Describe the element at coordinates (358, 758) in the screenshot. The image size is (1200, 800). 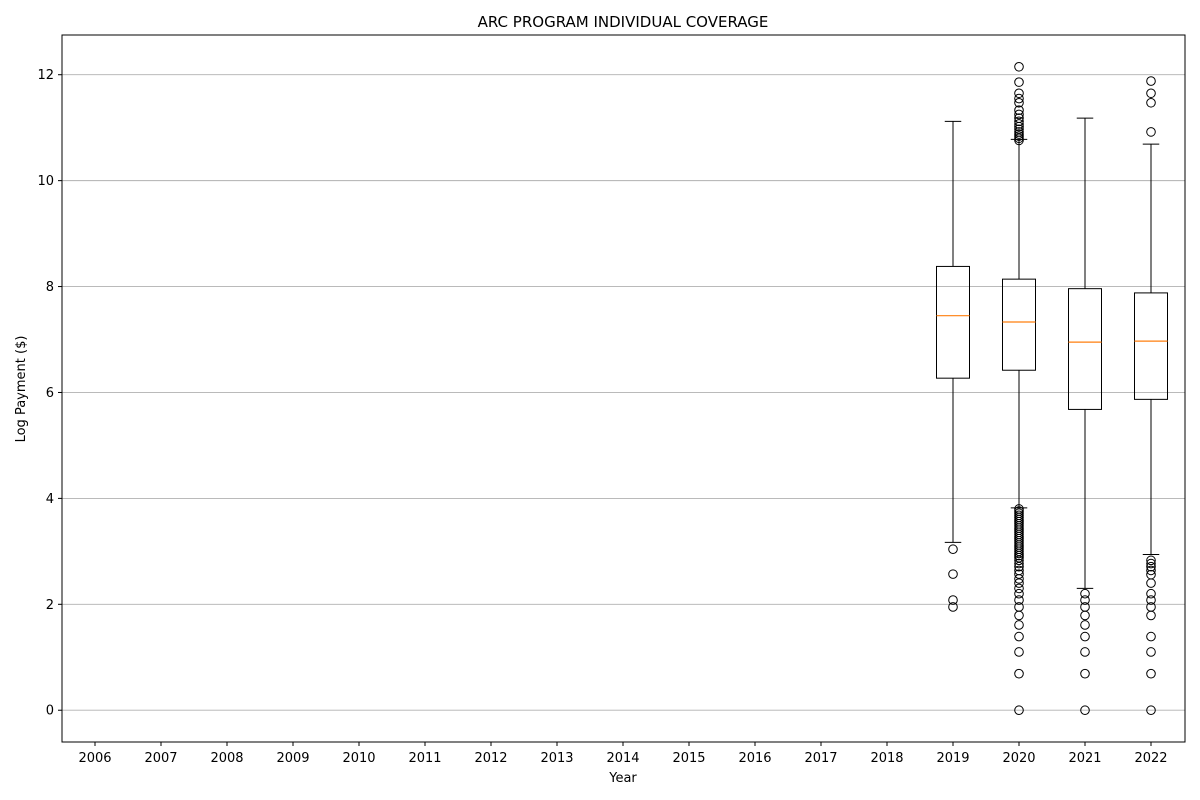
I see `x-tick-label: 2010` at that location.